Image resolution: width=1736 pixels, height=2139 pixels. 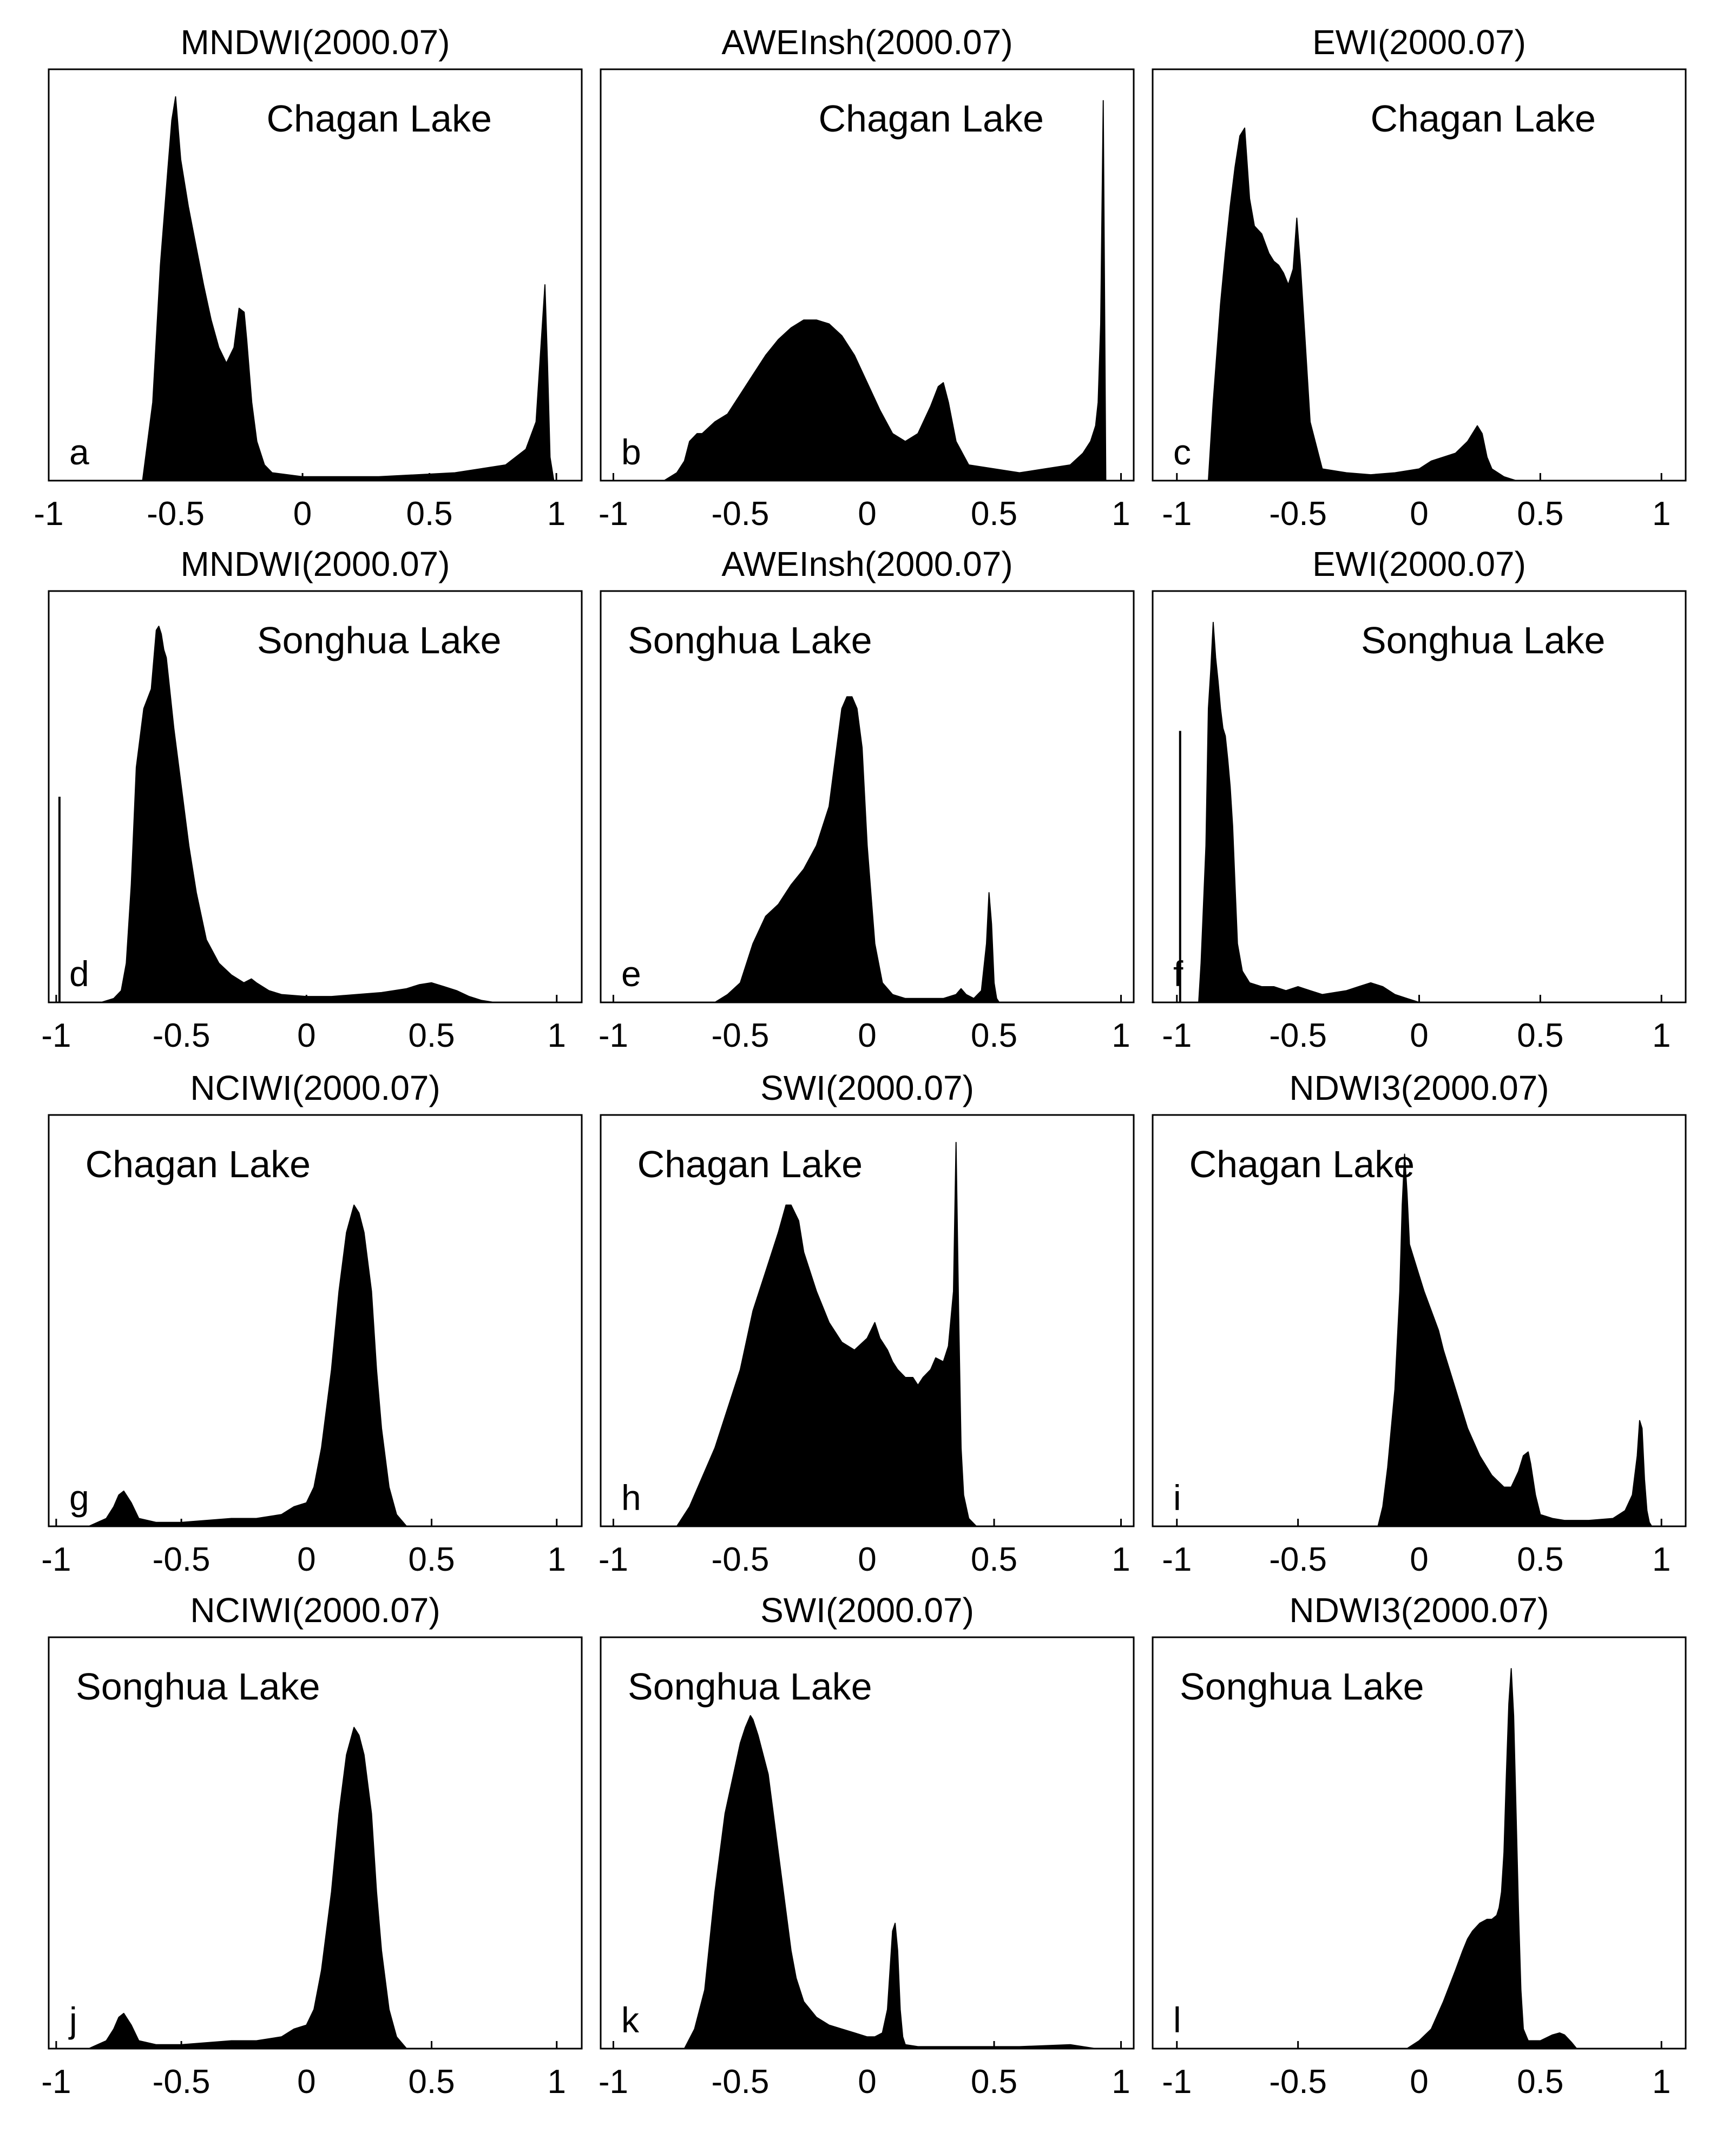 I want to click on panel-letter: d, so click(x=79, y=974).